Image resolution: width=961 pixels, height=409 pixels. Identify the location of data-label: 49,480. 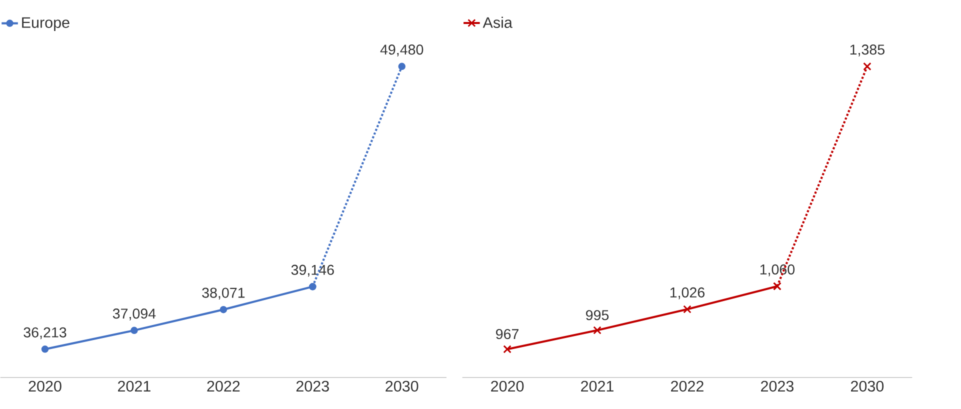
(402, 50).